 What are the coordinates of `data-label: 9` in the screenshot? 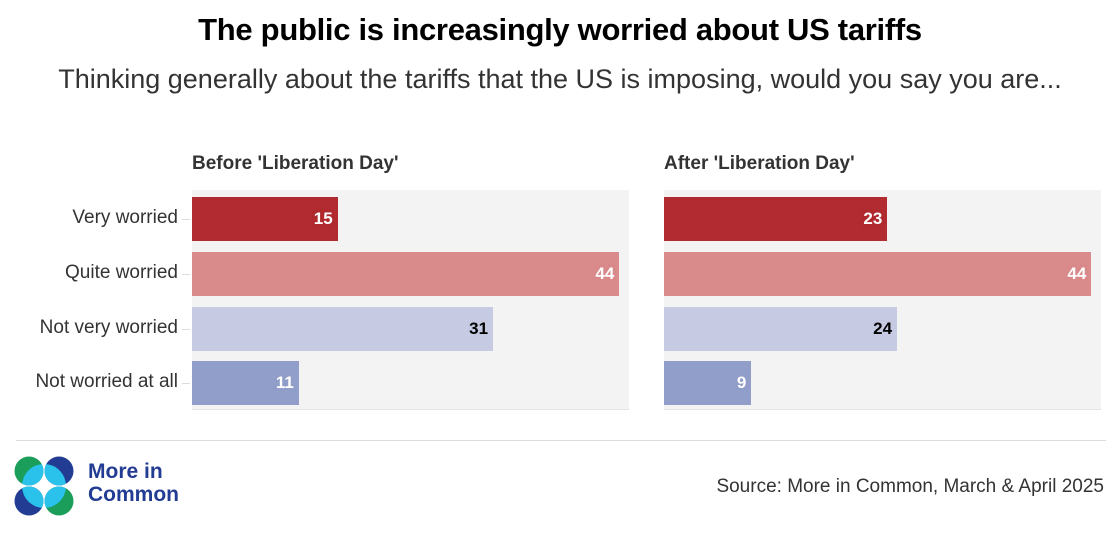 It's located at (741, 382).